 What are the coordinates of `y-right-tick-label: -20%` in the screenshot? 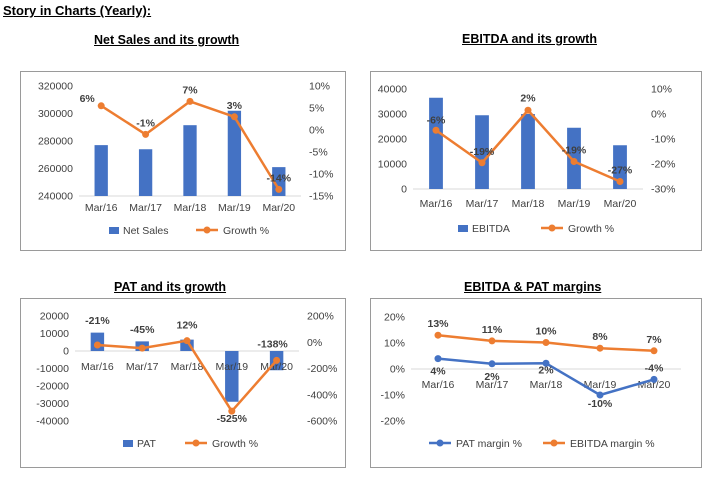 It's located at (663, 165).